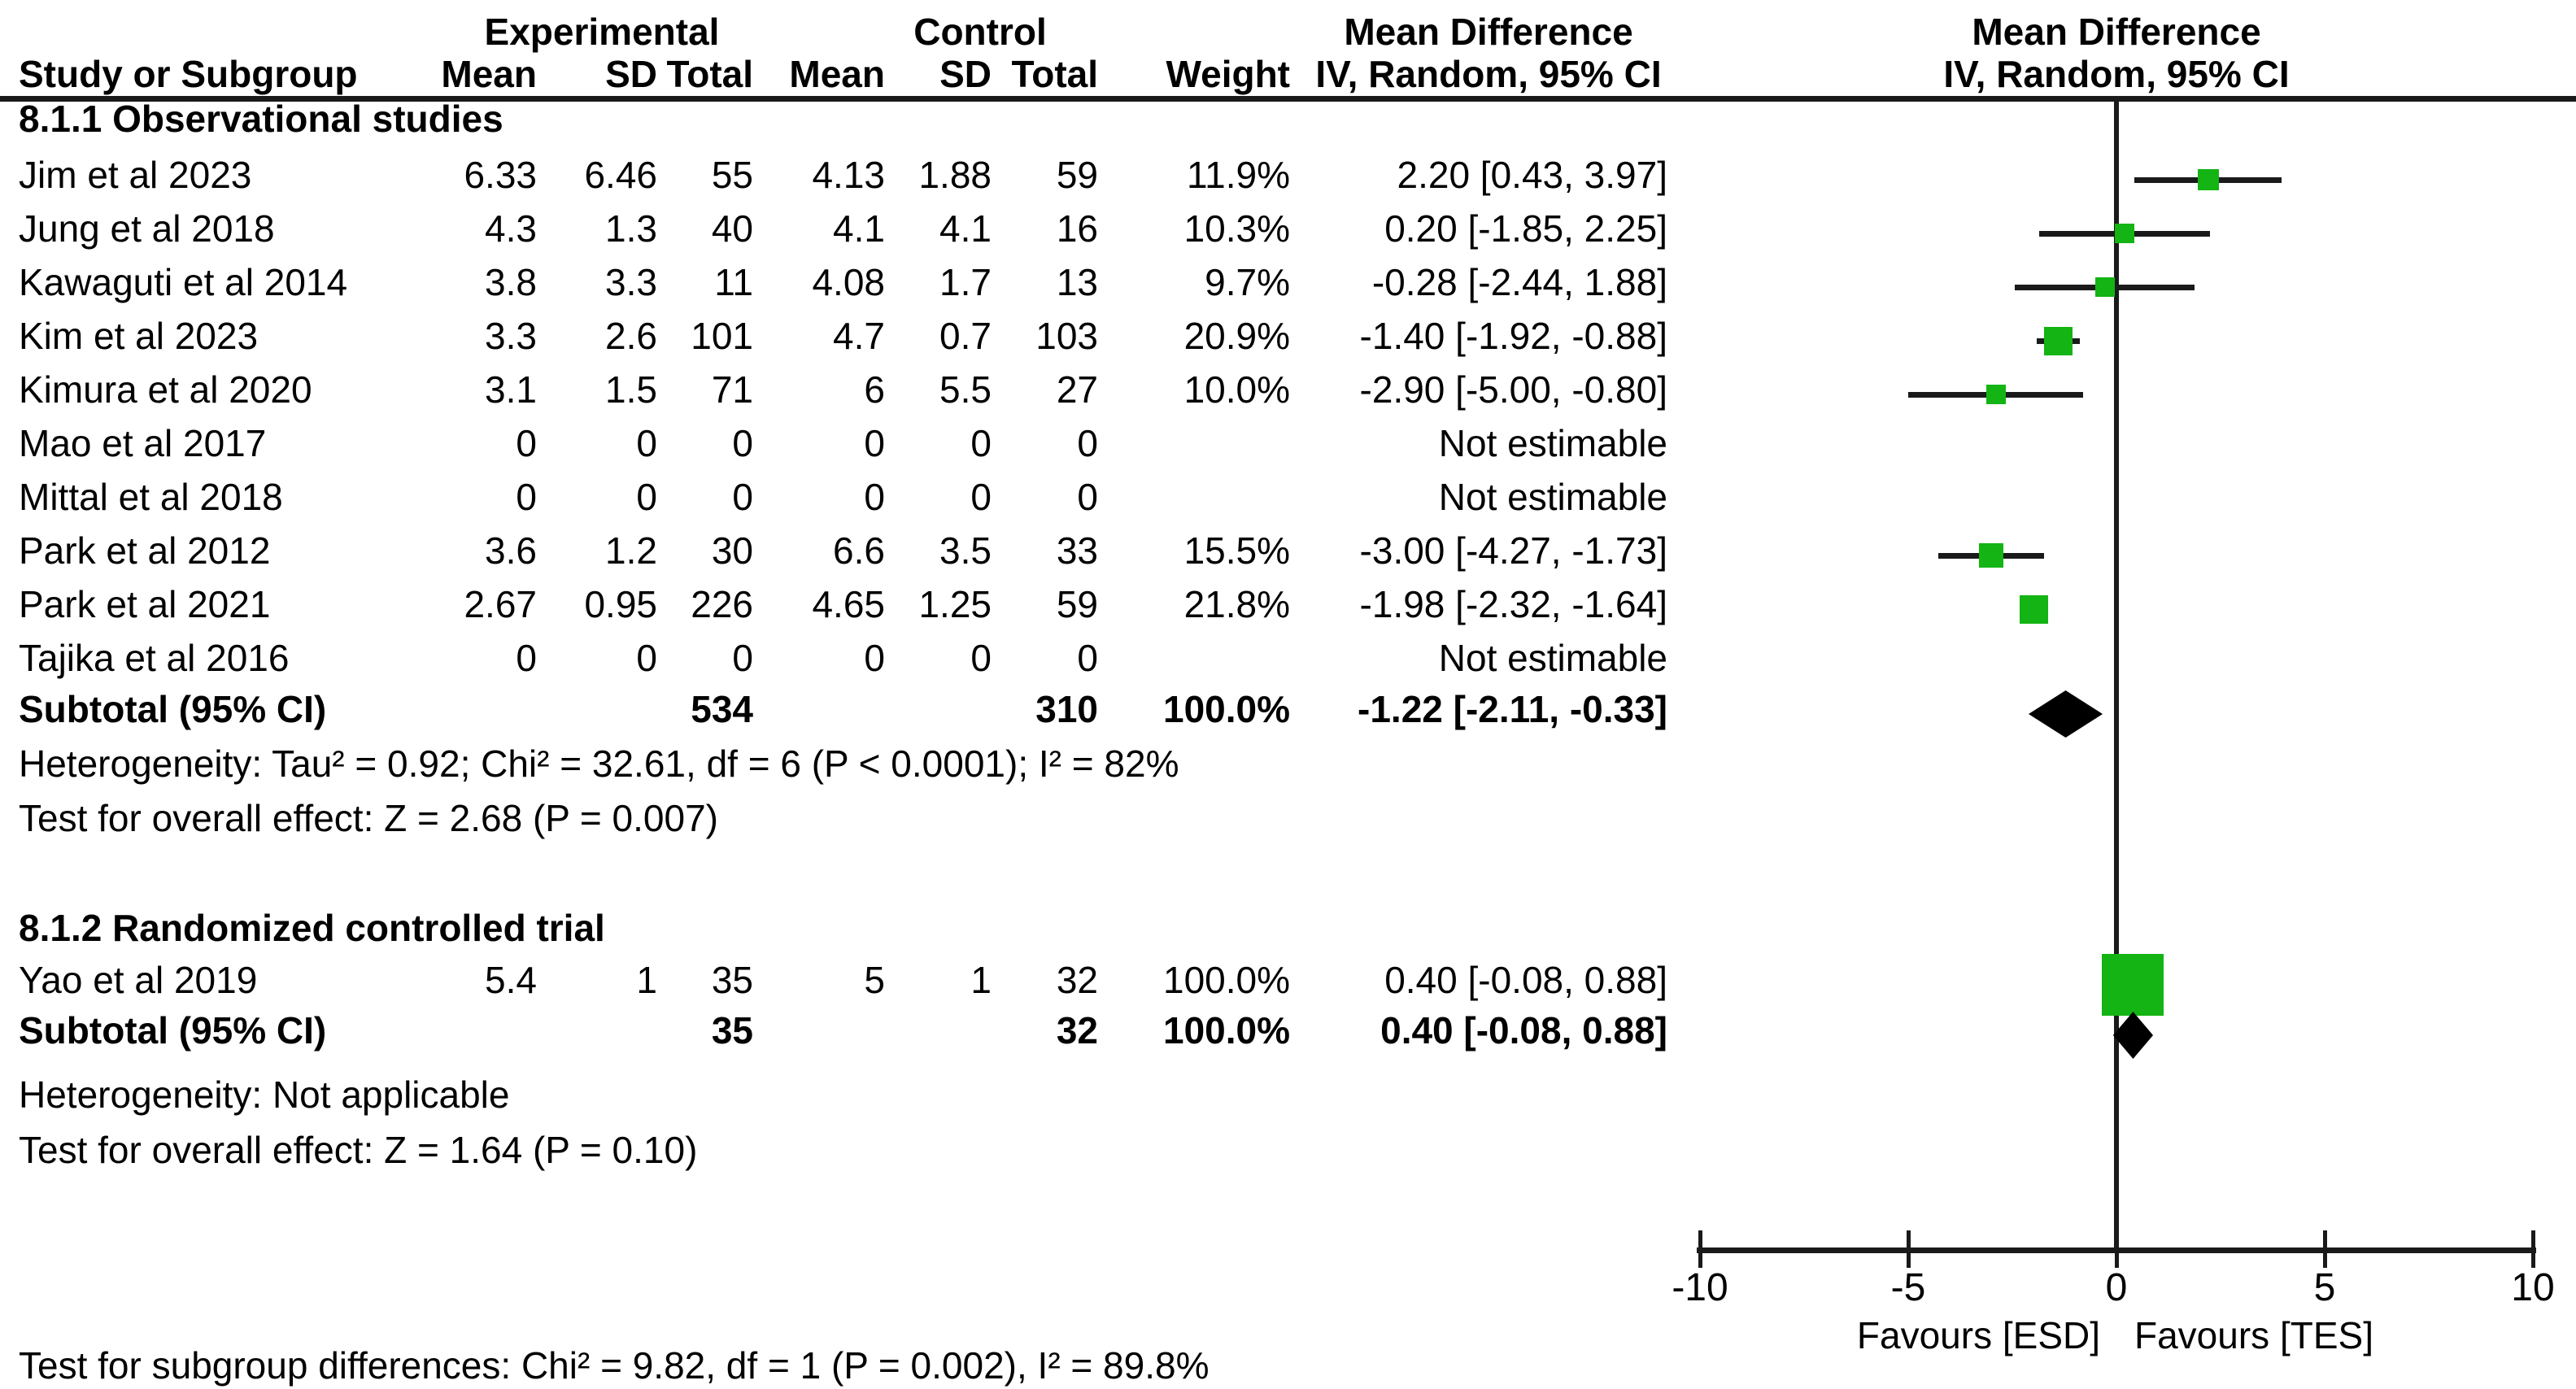  Describe the element at coordinates (1228, 74) in the screenshot. I see `weight-header: Weight` at that location.